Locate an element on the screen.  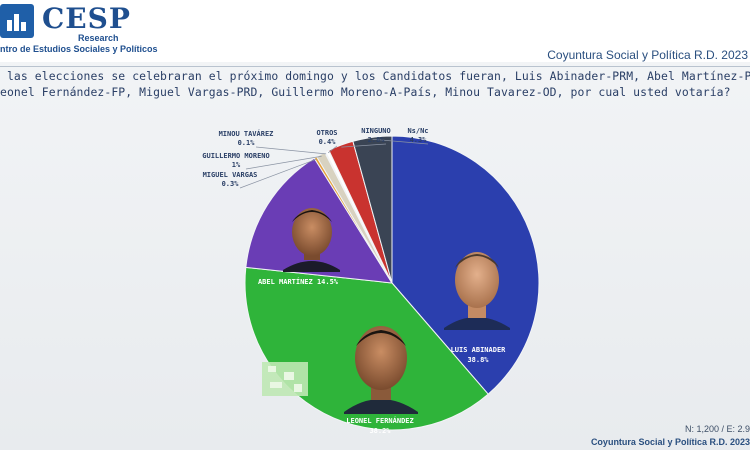
slice-value-ninguno: 2.8% is located at coordinates (377, 140).